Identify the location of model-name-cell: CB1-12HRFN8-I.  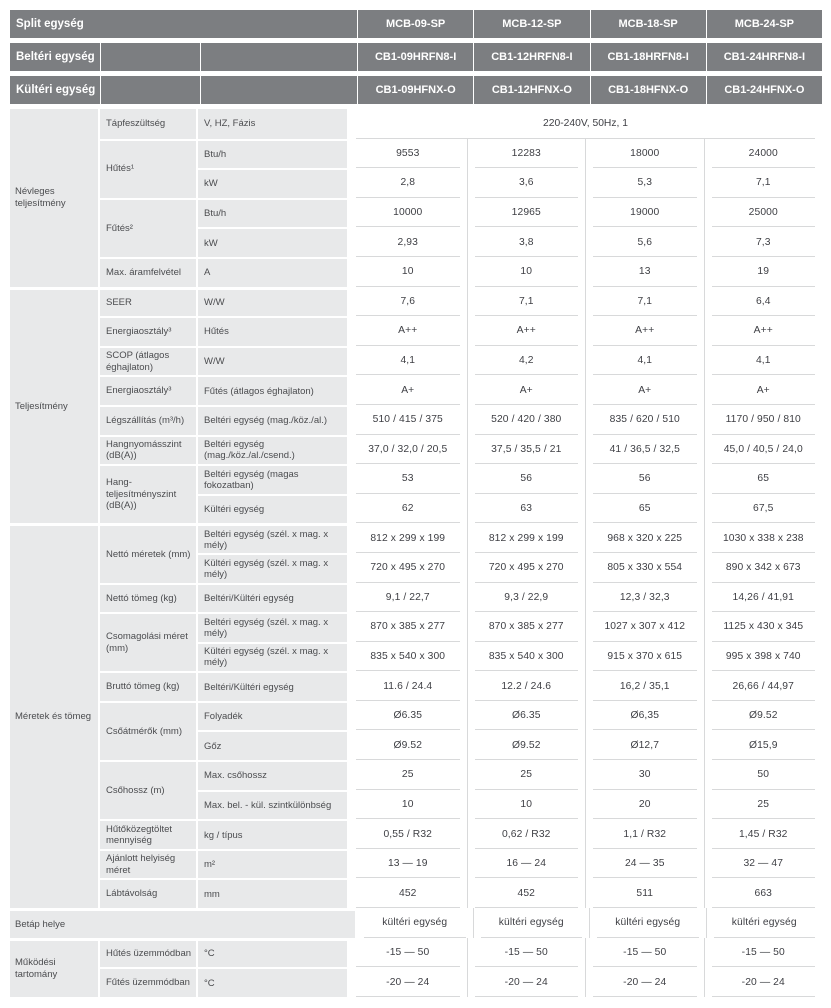
(531, 57).